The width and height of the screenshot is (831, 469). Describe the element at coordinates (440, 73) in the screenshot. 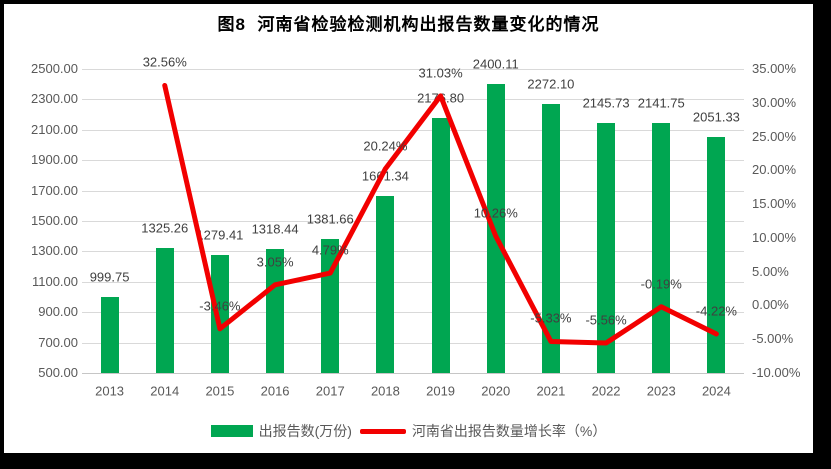

I see `growth-rate-label: 31.03%` at that location.